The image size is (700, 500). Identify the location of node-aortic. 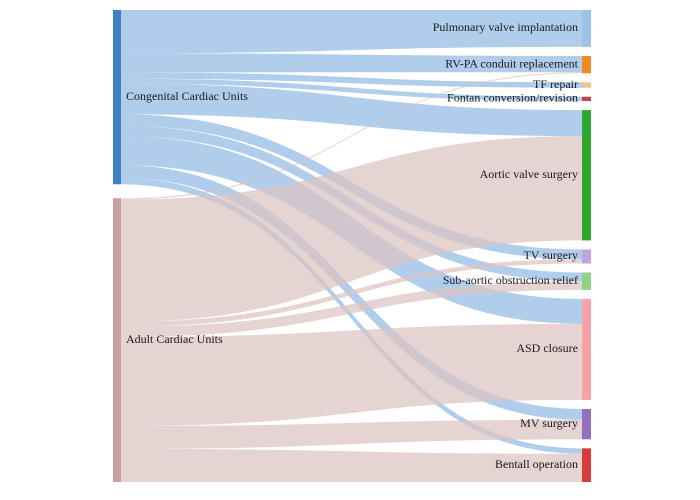
(586, 175).